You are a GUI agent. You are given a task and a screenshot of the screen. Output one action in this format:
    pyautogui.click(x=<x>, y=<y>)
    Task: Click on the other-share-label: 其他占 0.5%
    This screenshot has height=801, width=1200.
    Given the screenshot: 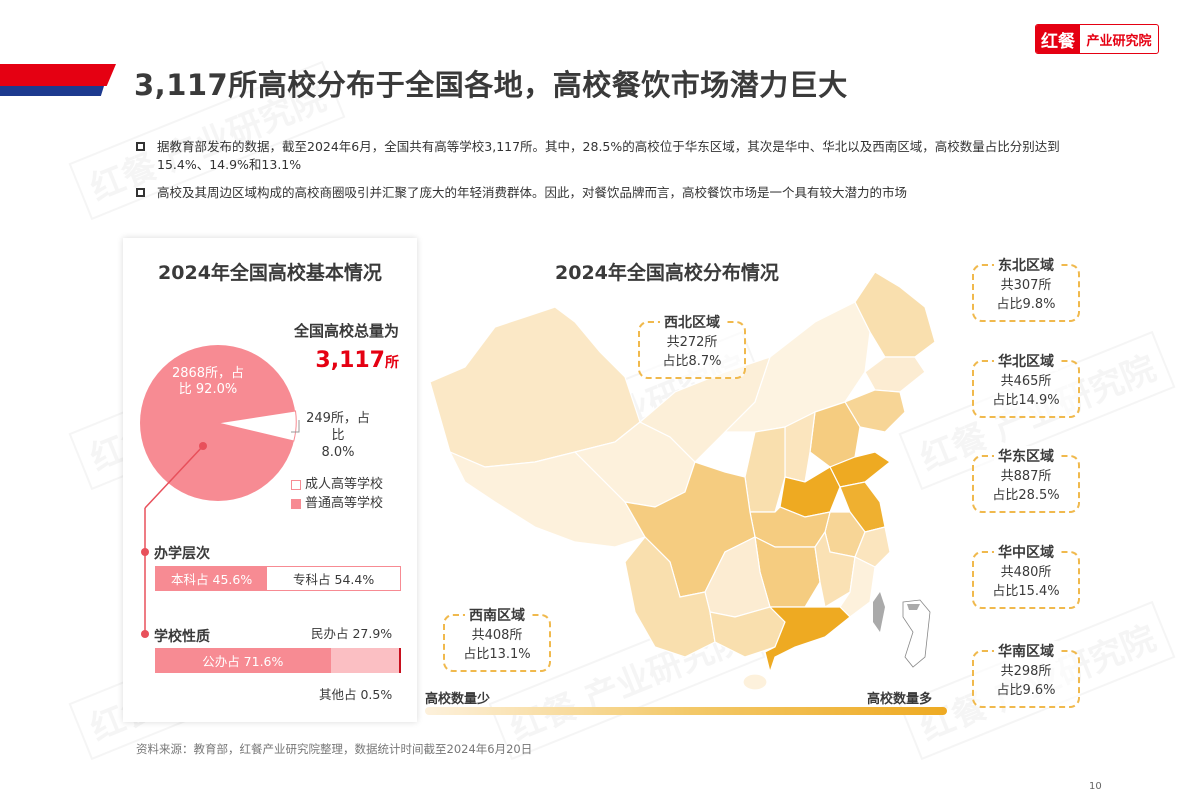 What is the action you would take?
    pyautogui.click(x=356, y=694)
    